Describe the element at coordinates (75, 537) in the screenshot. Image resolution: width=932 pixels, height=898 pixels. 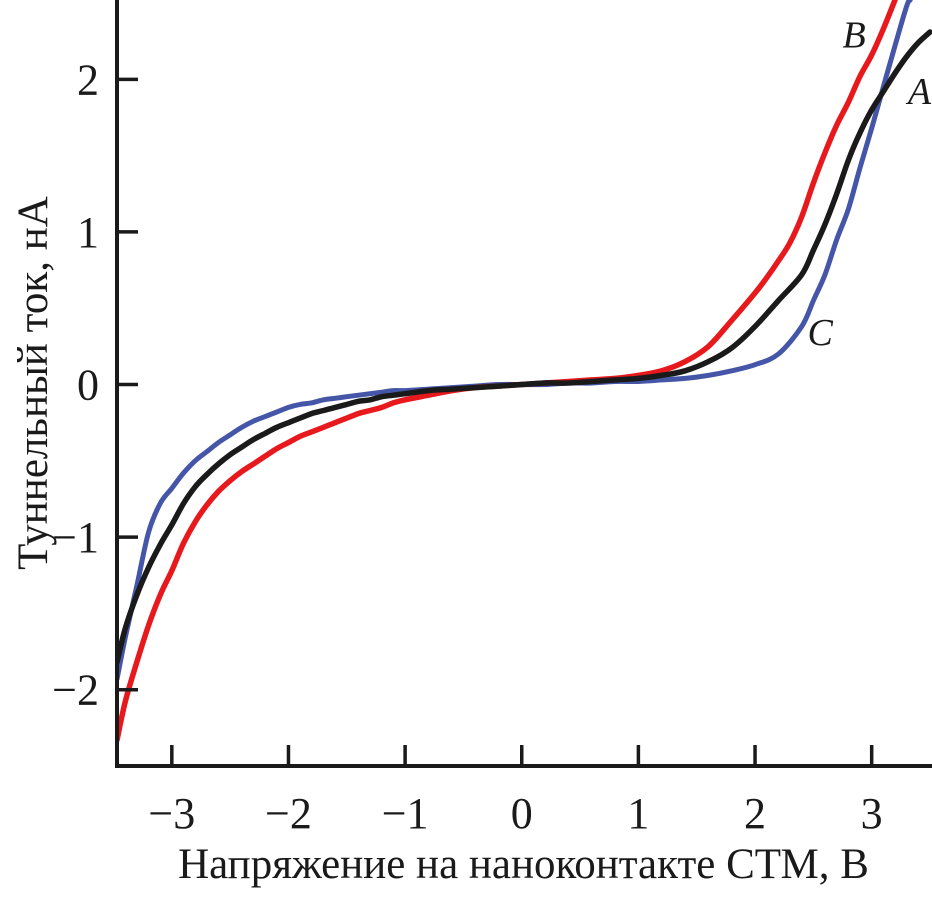
I see `y-tick-label-−1: −1` at that location.